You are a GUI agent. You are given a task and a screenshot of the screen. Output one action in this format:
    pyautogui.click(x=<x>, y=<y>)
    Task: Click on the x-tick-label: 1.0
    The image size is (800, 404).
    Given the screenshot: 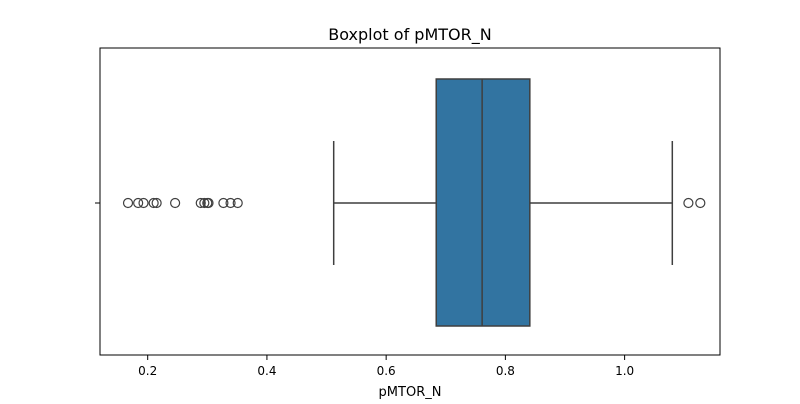 What is the action you would take?
    pyautogui.click(x=624, y=371)
    